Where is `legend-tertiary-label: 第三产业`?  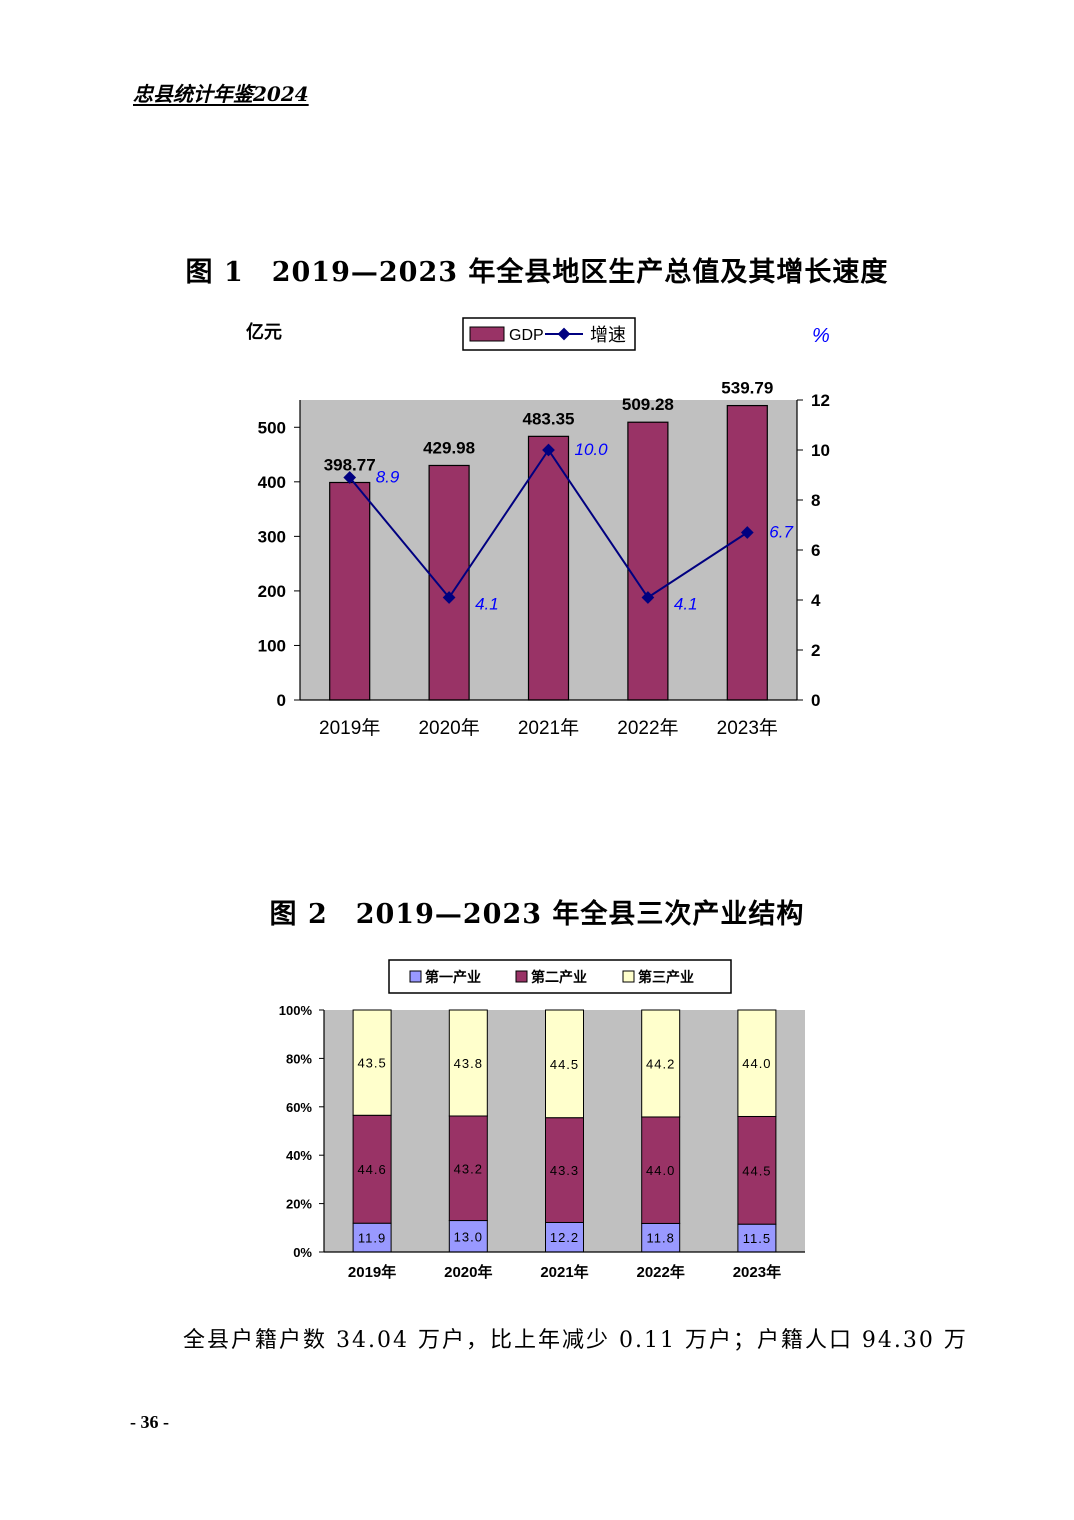 legend-tertiary-label: 第三产业 is located at coordinates (666, 977).